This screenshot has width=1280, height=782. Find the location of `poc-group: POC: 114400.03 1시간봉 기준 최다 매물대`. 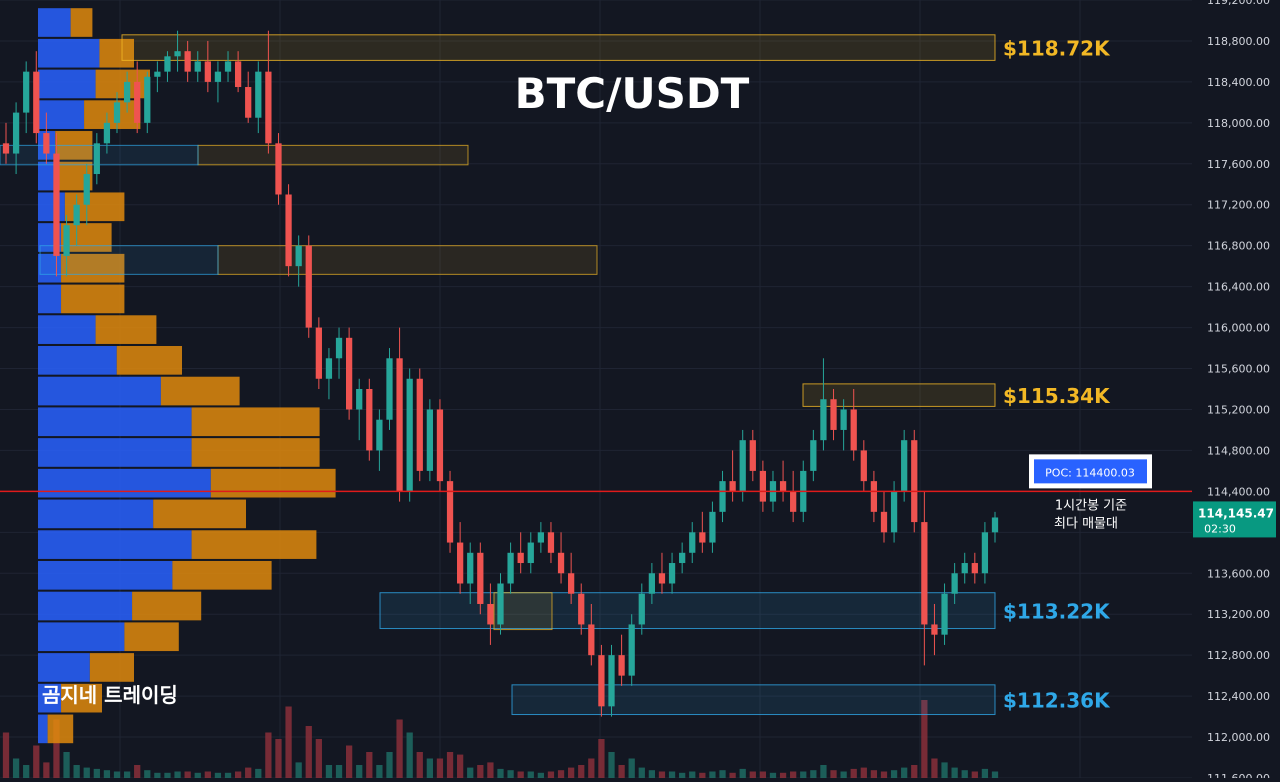

poc-group: POC: 114400.03 1시간봉 기준 최다 매물대 is located at coordinates (596, 492).